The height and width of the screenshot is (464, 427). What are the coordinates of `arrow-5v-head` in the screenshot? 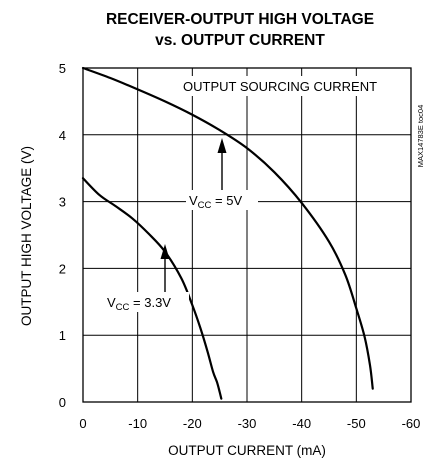 It's located at (222, 145).